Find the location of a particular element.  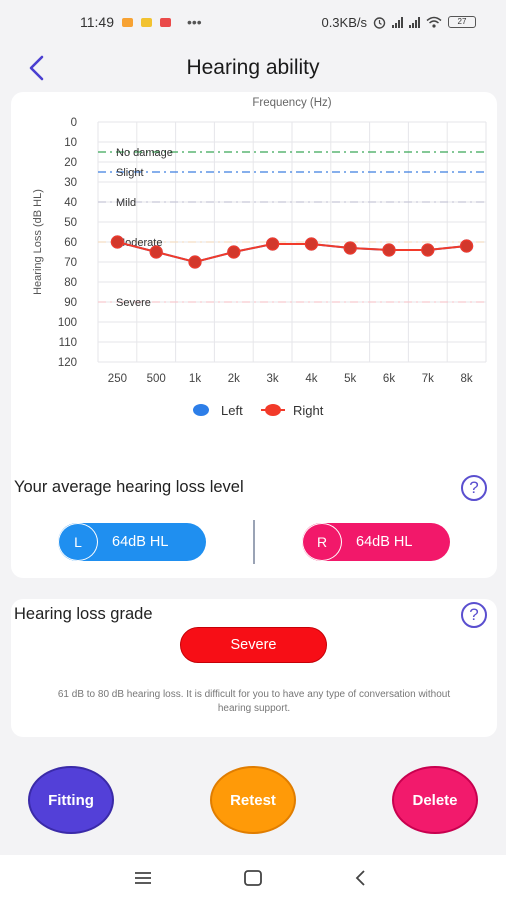

x-tick-label: 8k is located at coordinates (467, 379).